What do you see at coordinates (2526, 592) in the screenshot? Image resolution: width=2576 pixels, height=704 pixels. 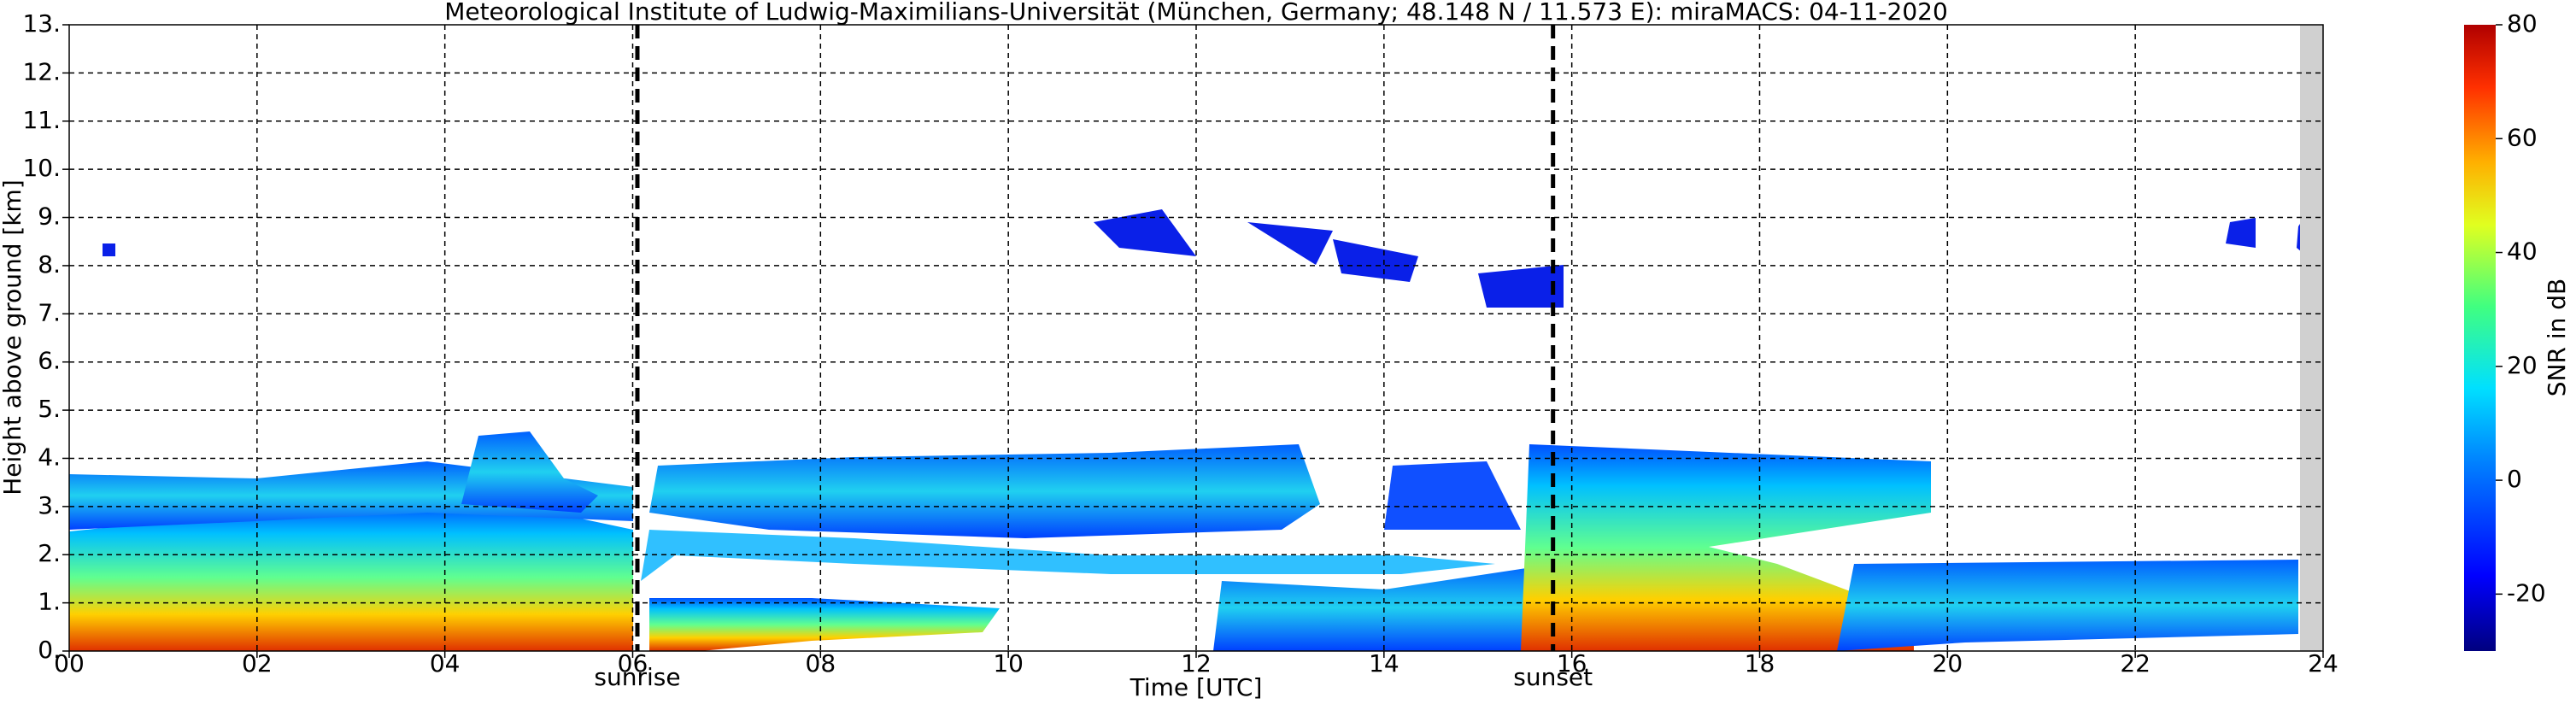 I see `colorbar-tick-label: -20` at bounding box center [2526, 592].